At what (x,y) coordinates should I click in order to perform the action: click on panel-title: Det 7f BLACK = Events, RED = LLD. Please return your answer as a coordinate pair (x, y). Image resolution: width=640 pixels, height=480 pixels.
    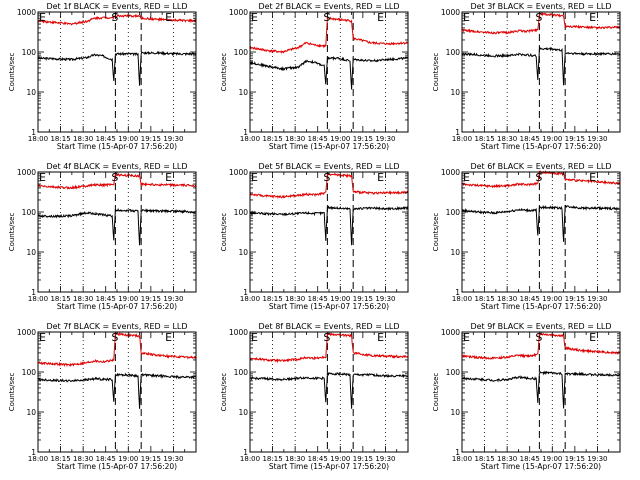
    Looking at the image, I should click on (116, 326).